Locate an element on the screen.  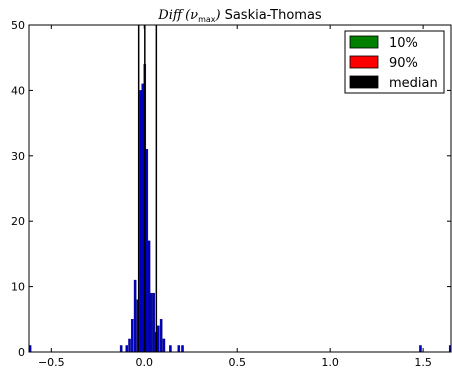
x-tick-label: 0.0 is located at coordinates (145, 362).